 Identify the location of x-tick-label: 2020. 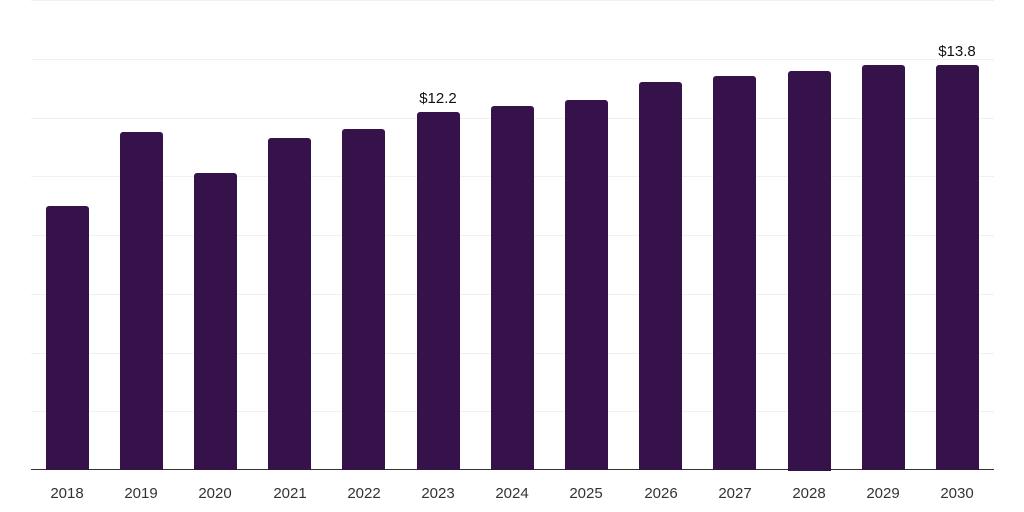
(215, 493).